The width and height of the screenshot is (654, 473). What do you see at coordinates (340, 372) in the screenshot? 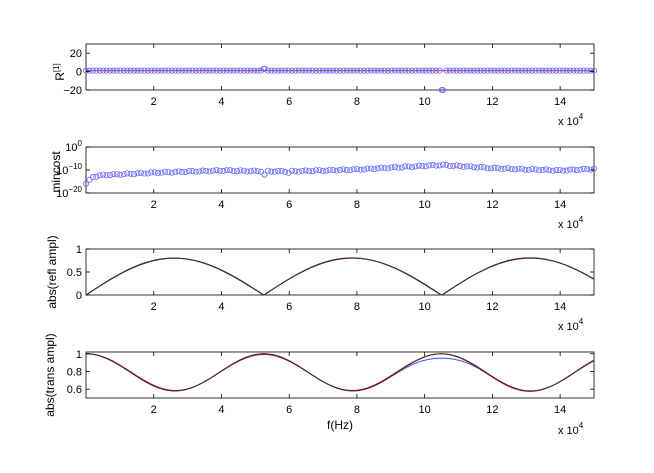
I see `series-line` at bounding box center [340, 372].